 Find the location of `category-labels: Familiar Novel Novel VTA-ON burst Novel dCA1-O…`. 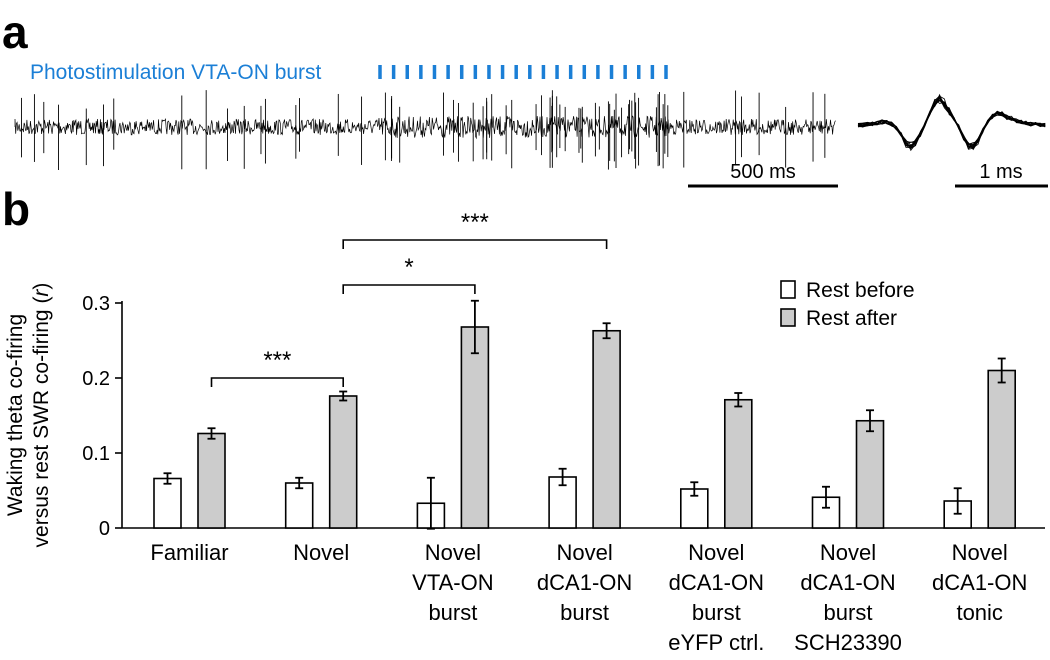

category-labels: Familiar Novel Novel VTA-ON burst Novel dCA1-O… is located at coordinates (588, 597).